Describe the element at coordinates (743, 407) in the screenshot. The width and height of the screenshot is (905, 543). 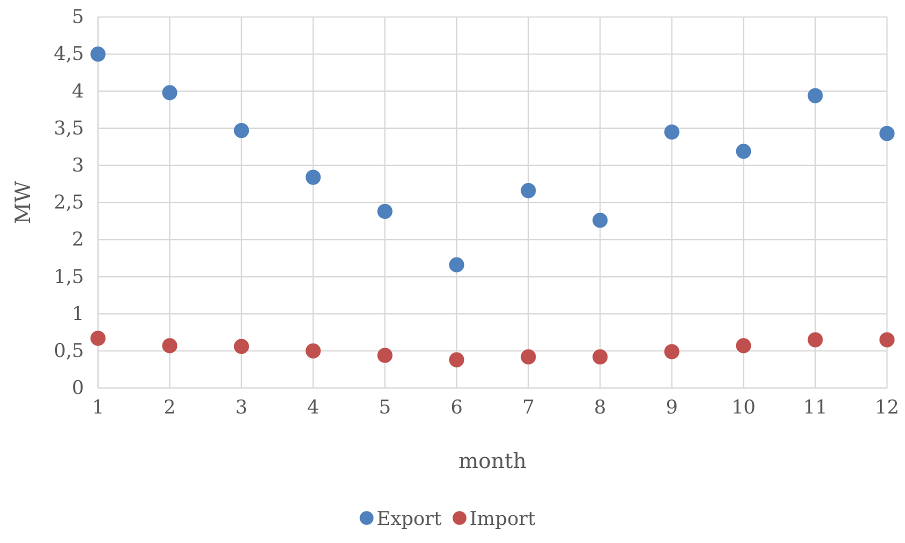
I see `x-tick-label: 10` at that location.